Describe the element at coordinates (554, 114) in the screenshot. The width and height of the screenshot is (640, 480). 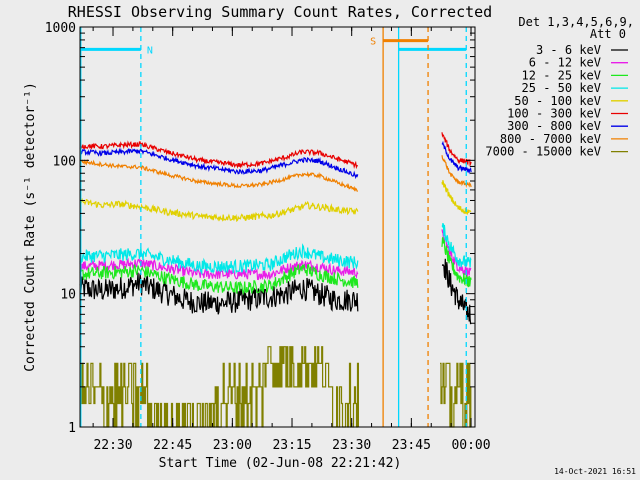
I see `legend-label: 100 - 300 keV` at that location.